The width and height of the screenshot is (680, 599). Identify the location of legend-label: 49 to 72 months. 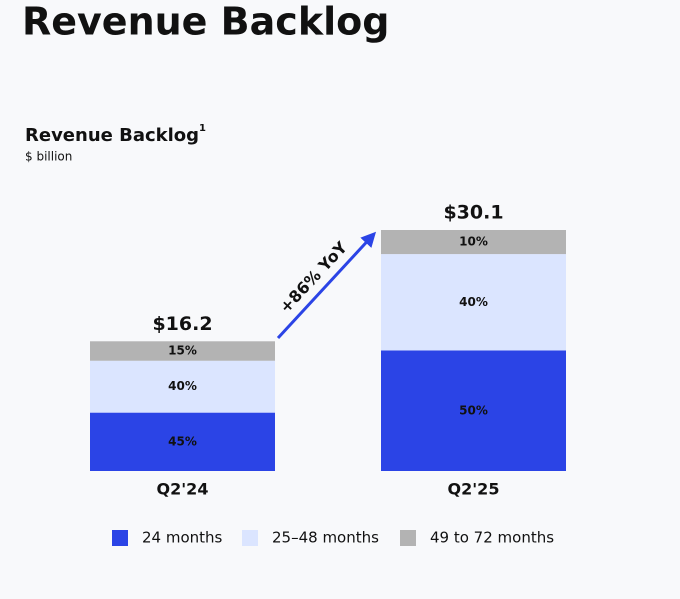
(492, 538).